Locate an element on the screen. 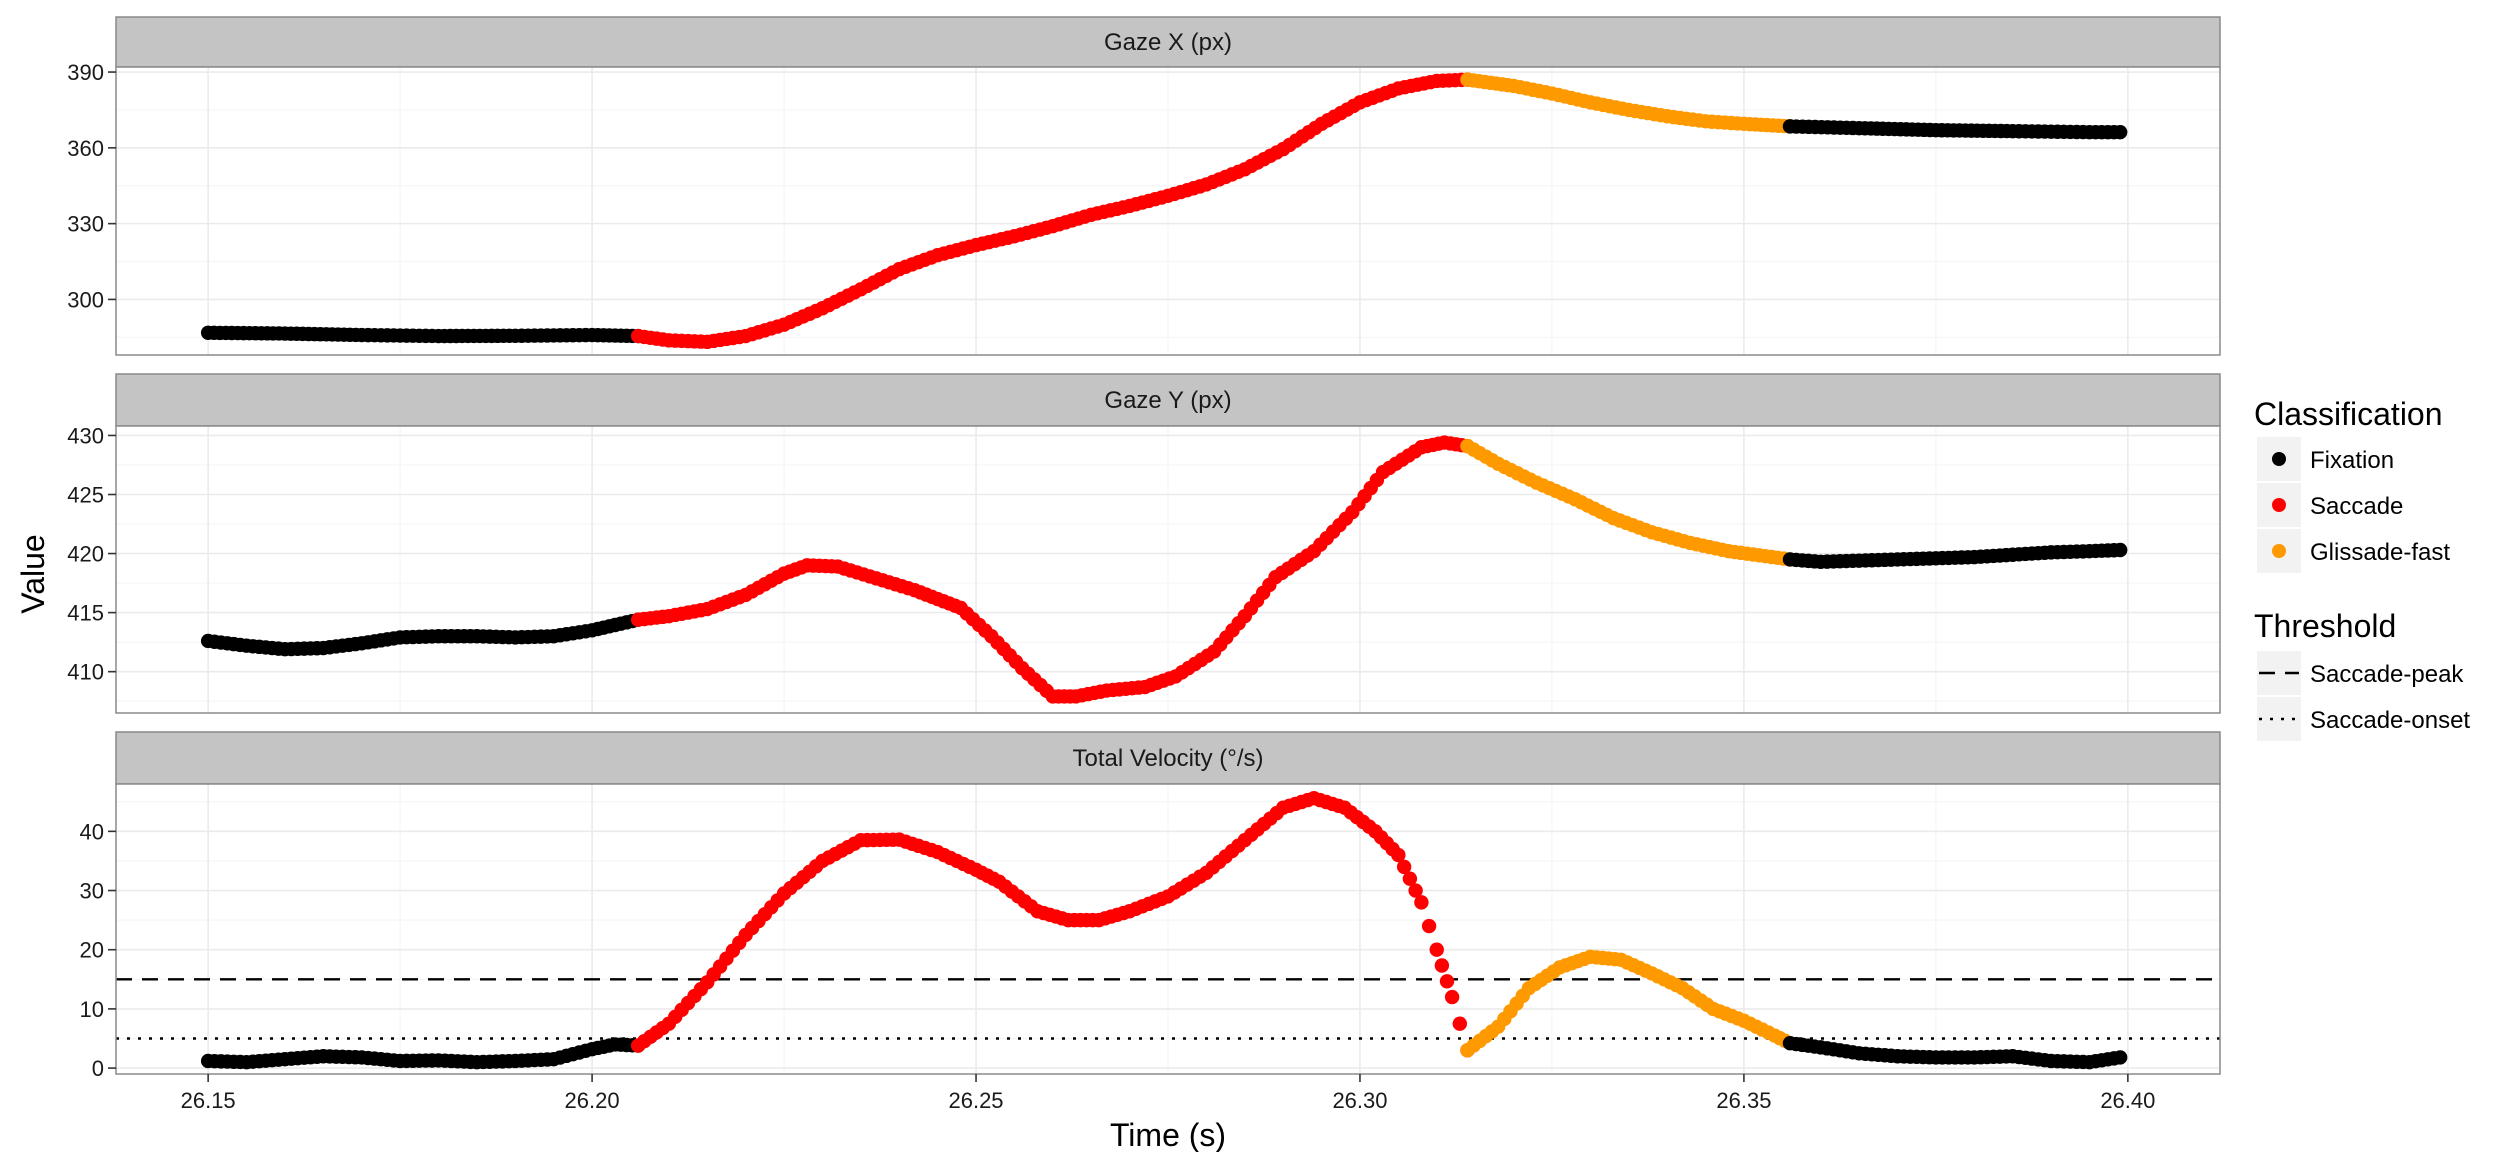 The image size is (2496, 1157). legend-item-saccade: Saccade is located at coordinates (2329, 505).